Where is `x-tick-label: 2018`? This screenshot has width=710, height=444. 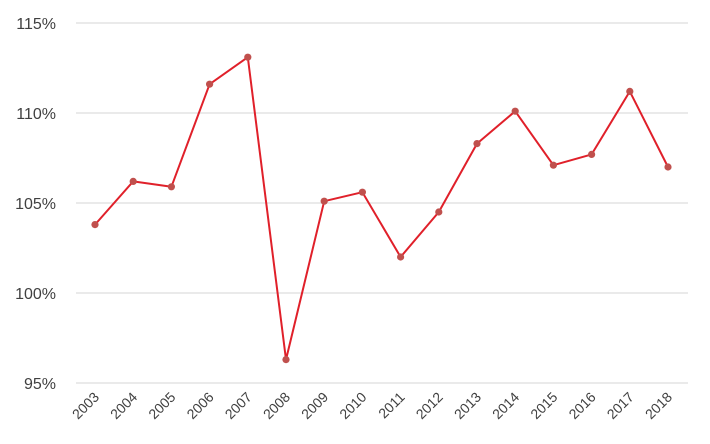 x-tick-label: 2018 is located at coordinates (658, 405).